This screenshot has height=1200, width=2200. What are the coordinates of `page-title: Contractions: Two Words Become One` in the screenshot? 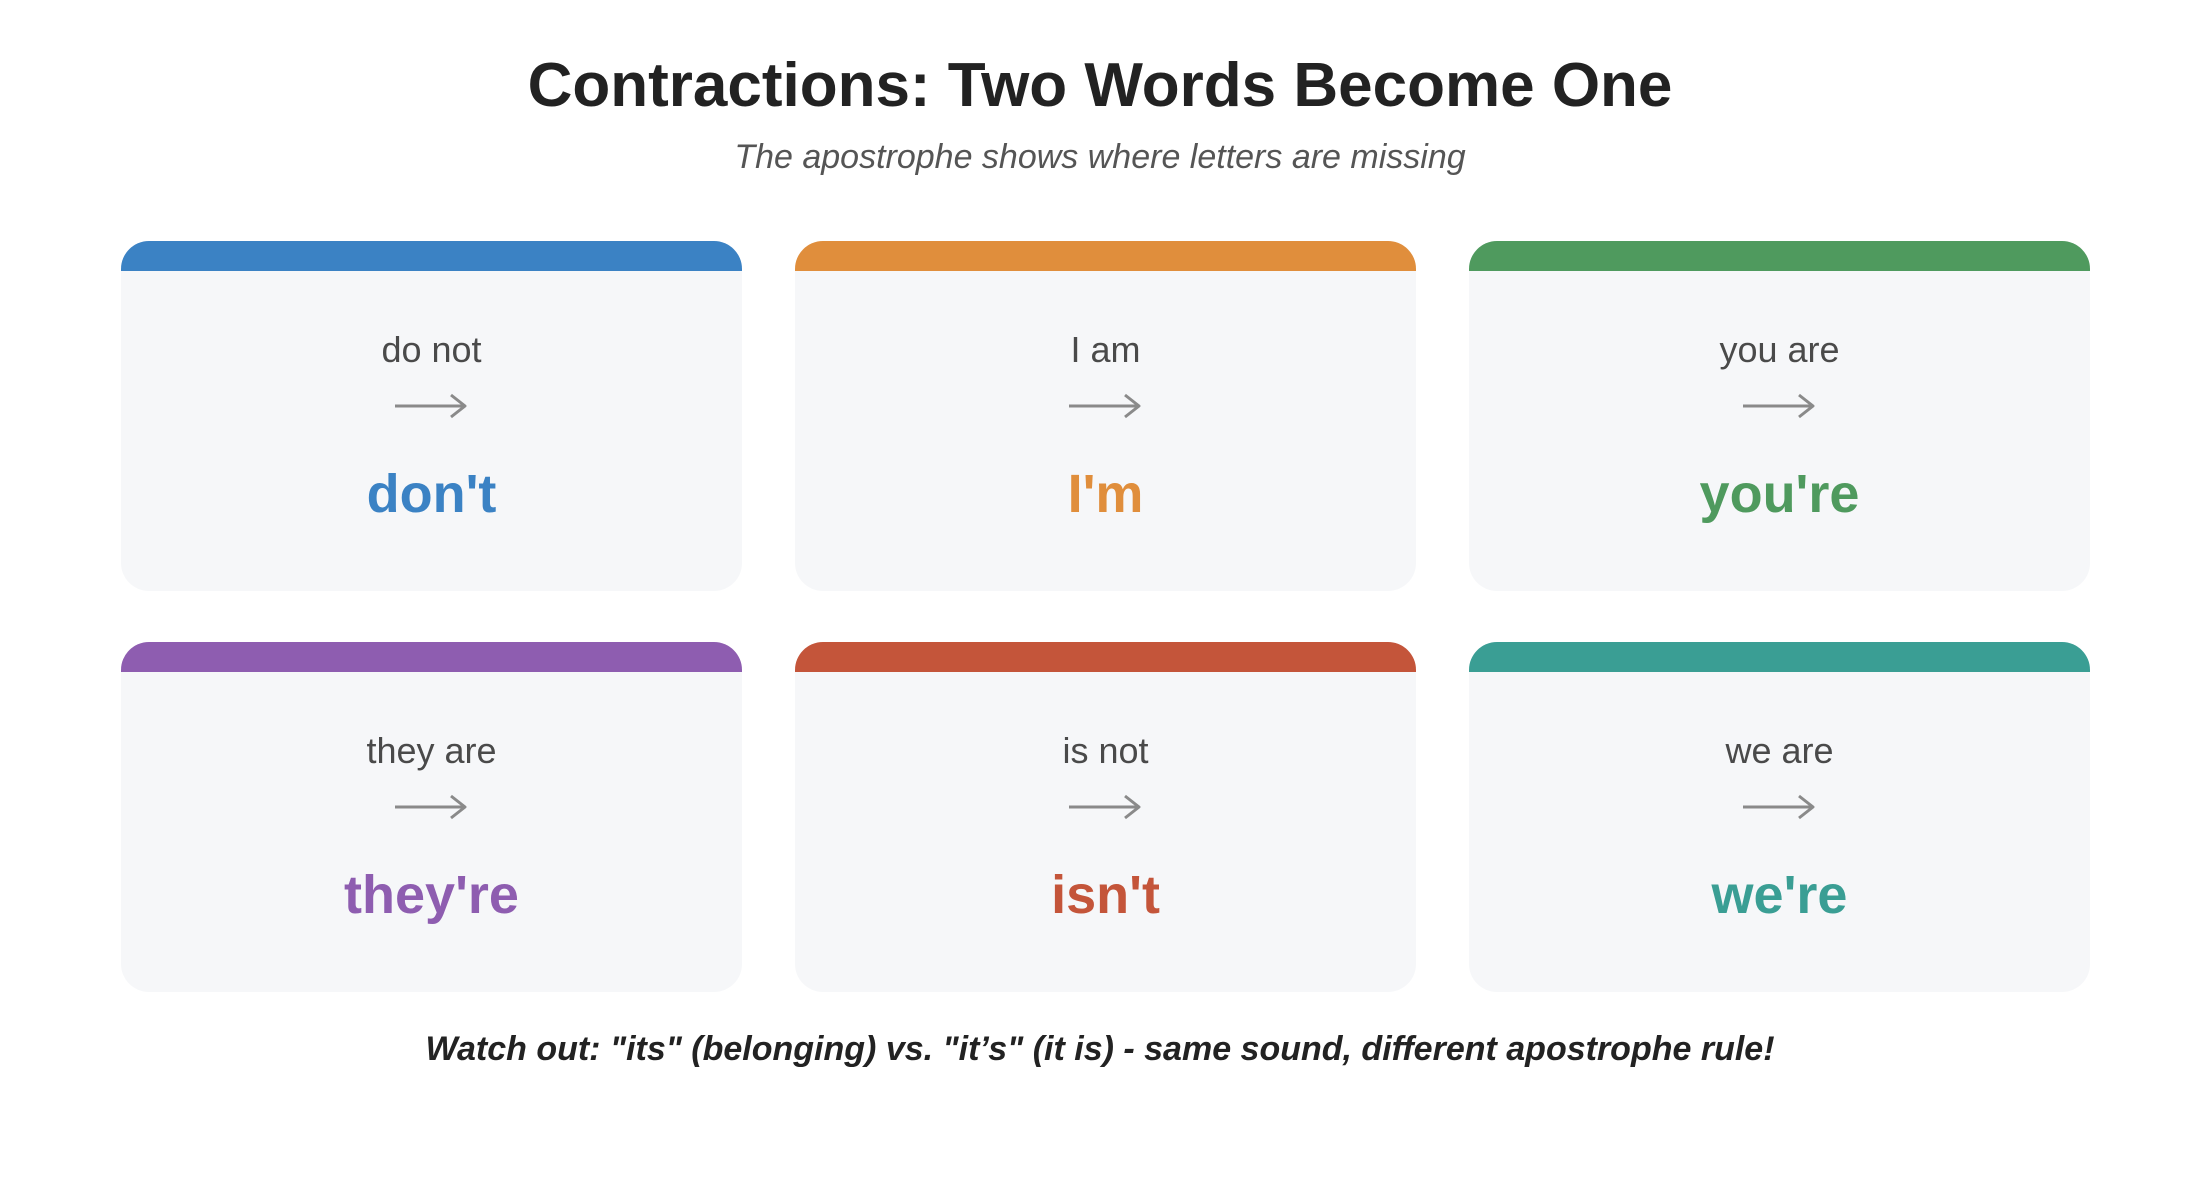 It's located at (1100, 85).